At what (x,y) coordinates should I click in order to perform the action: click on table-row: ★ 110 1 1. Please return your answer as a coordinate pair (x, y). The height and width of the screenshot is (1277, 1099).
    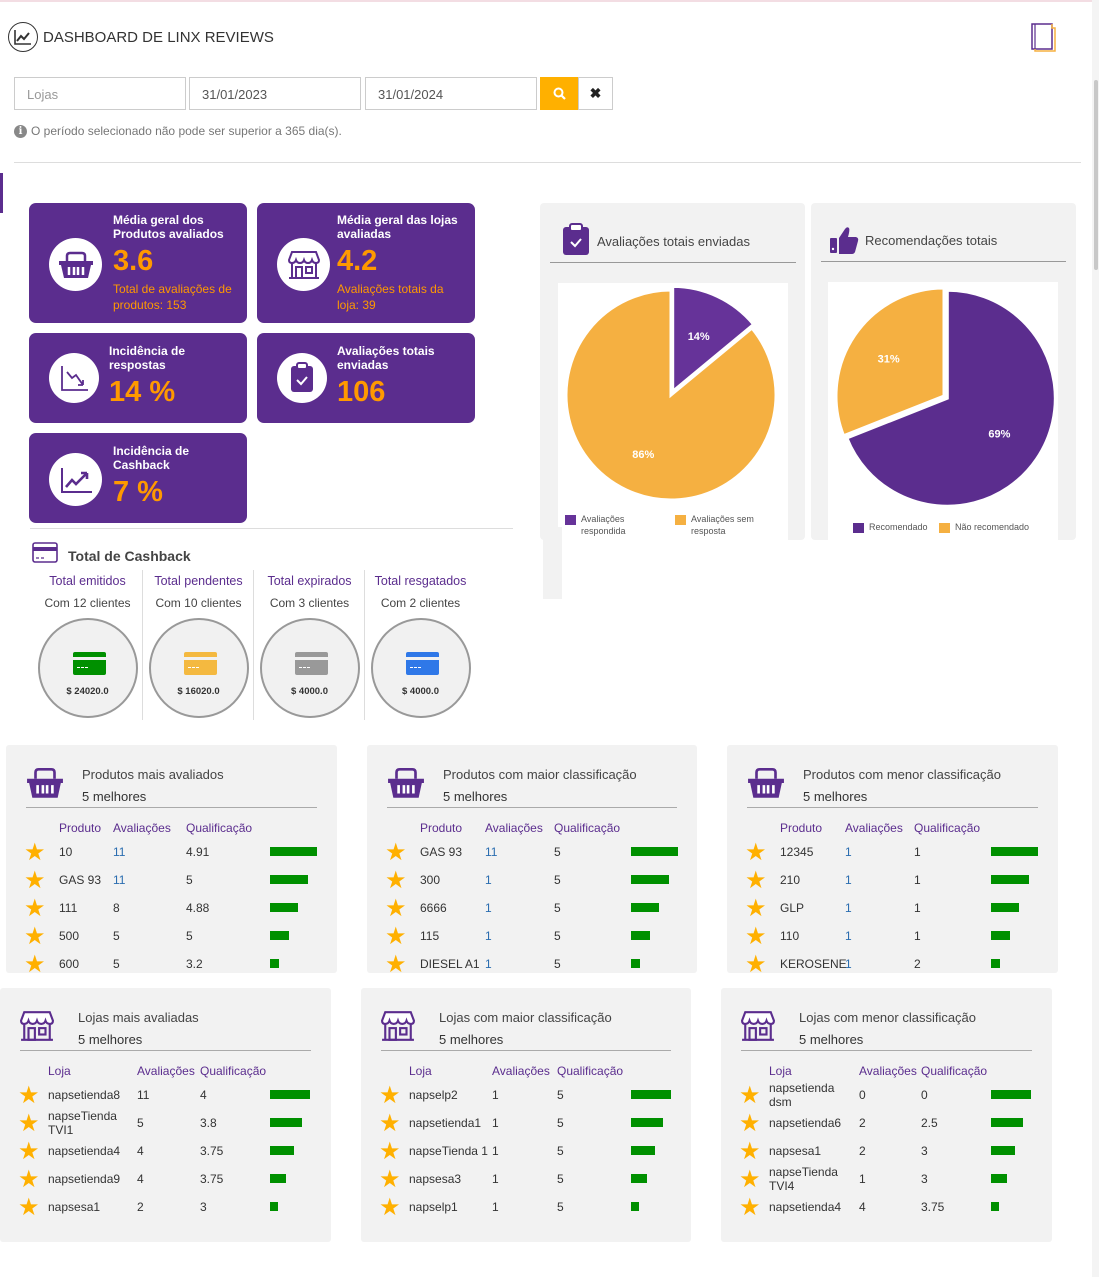
    Looking at the image, I should click on (892, 937).